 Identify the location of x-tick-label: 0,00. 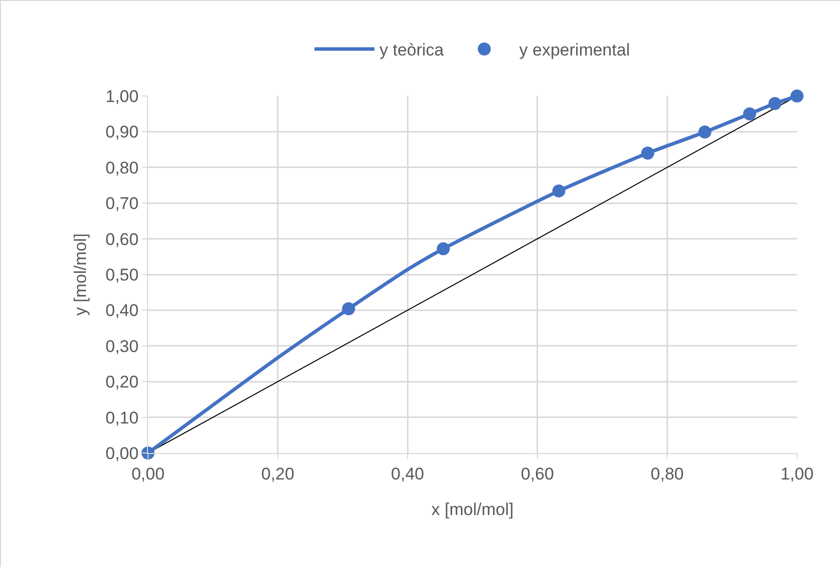
(148, 474).